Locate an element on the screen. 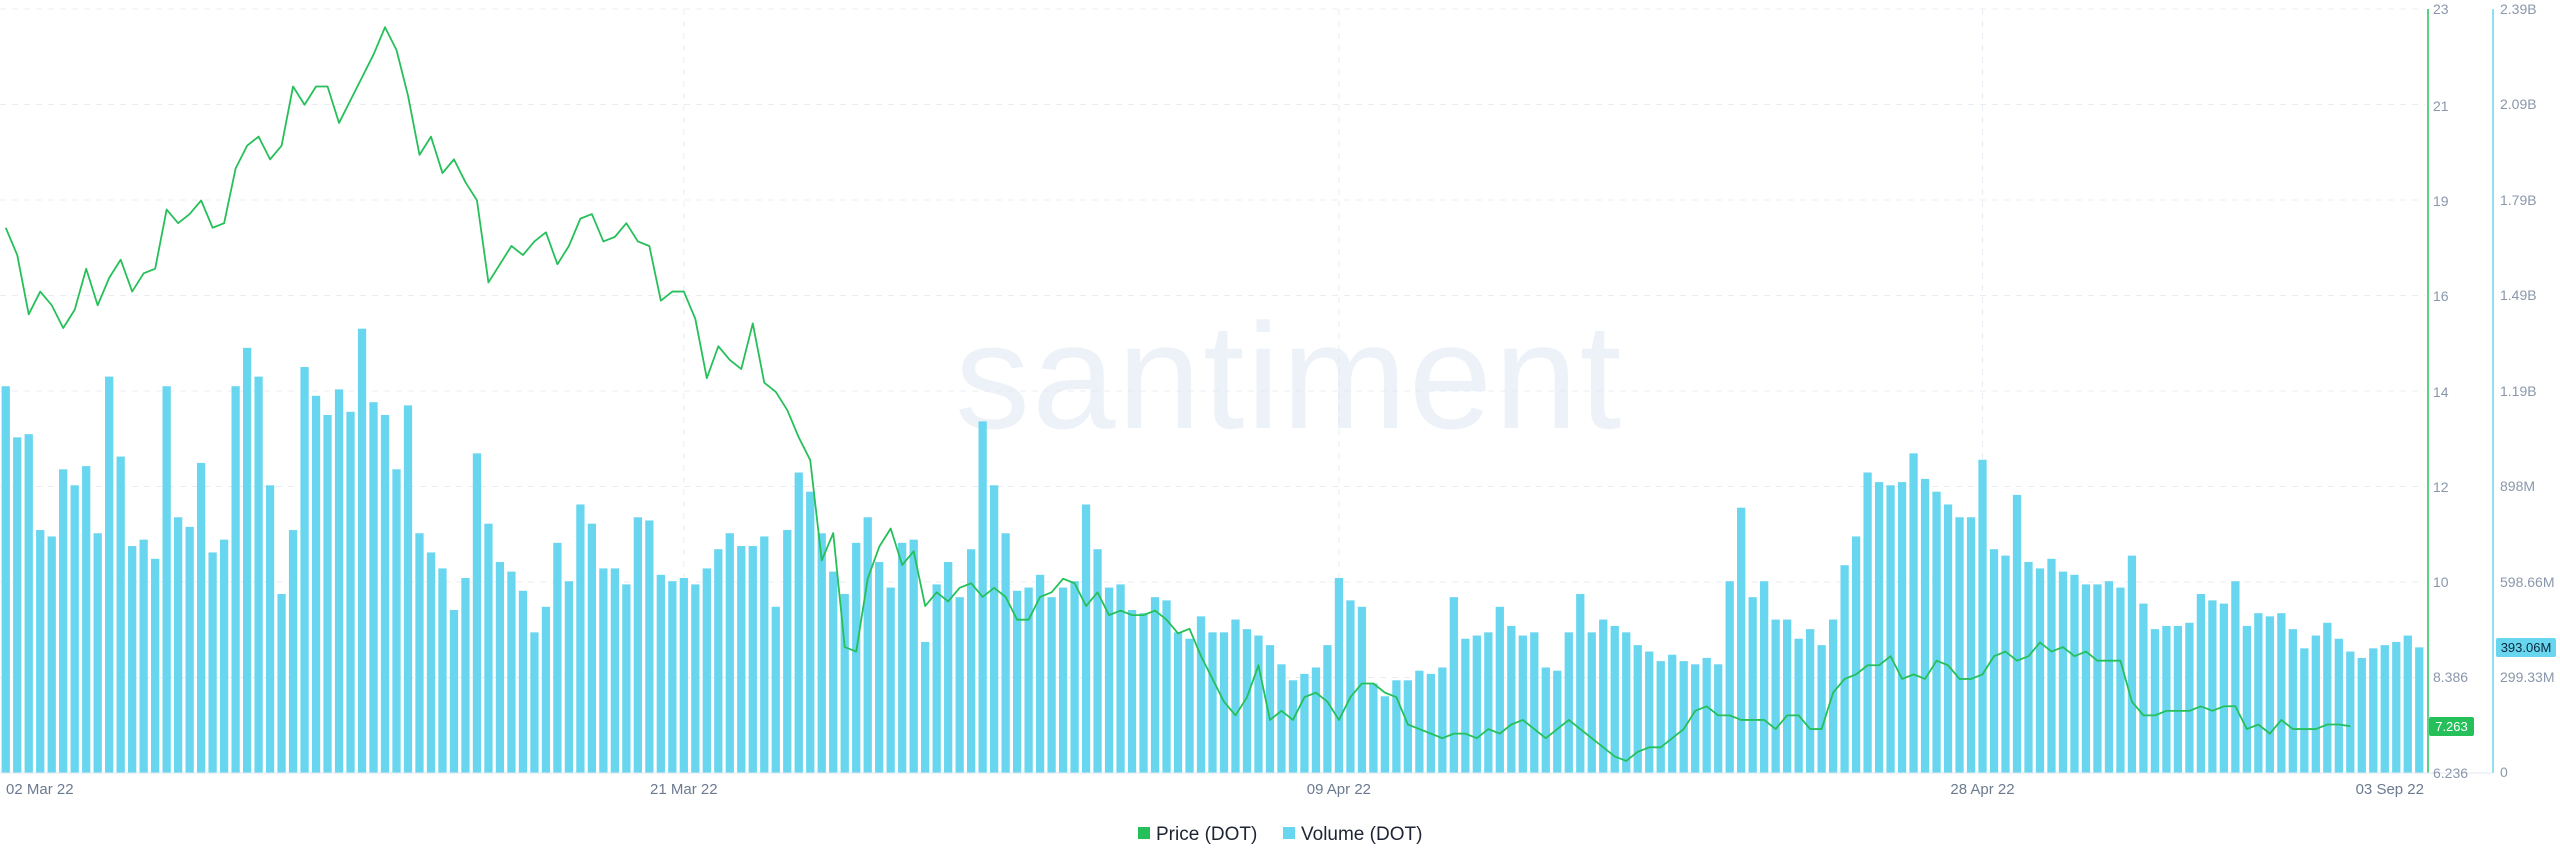 Image resolution: width=2560 pixels, height=867 pixels. price-tick-label: 21 is located at coordinates (2441, 106).